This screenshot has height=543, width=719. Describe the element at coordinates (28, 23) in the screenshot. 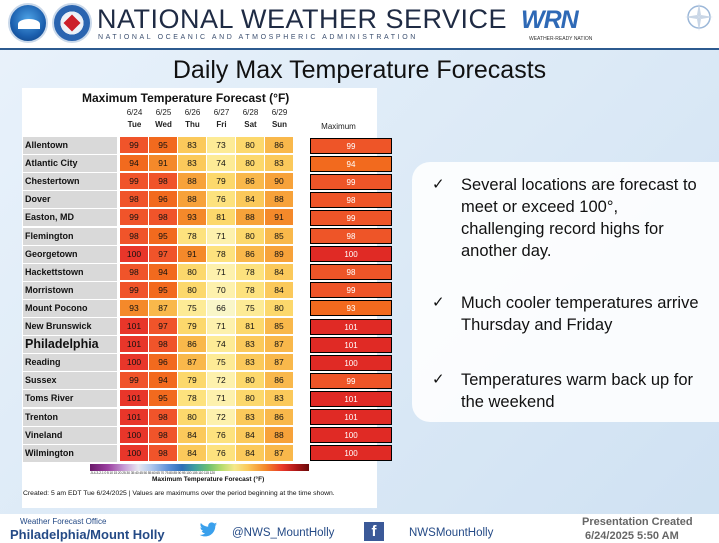

I see `noaa-logo` at that location.